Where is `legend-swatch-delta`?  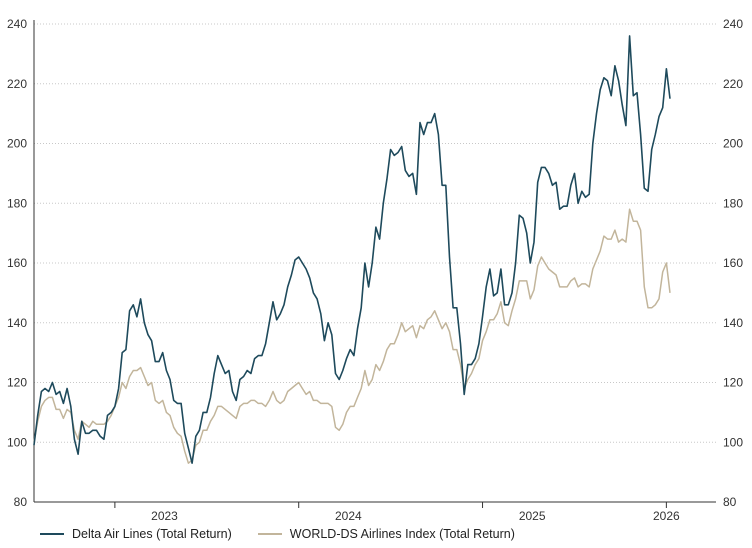
legend-swatch-delta is located at coordinates (52, 534).